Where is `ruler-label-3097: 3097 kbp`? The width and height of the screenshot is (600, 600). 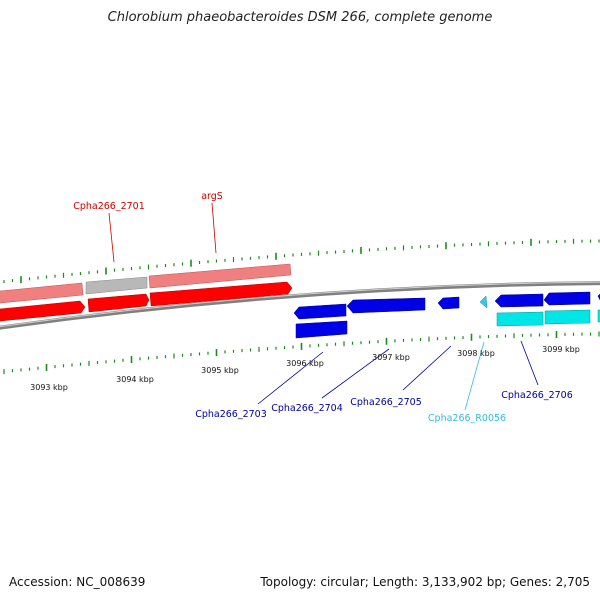 ruler-label-3097: 3097 kbp is located at coordinates (391, 357).